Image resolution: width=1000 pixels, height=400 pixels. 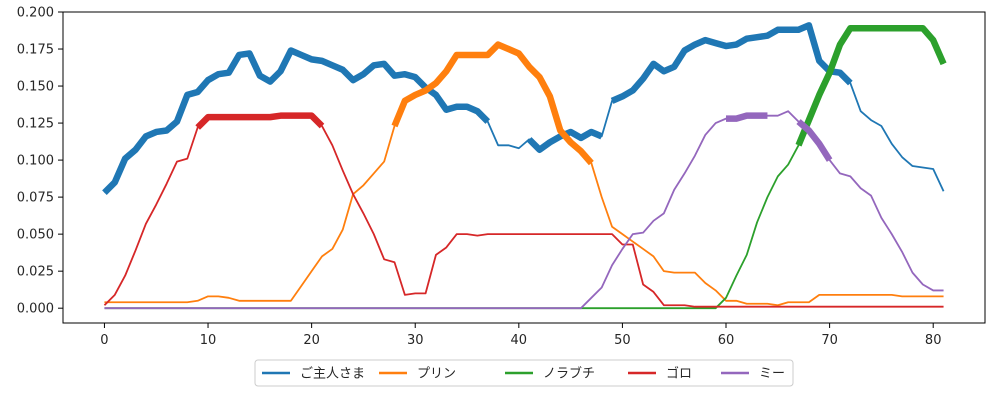 What do you see at coordinates (436, 374) in the screenshot?
I see `legend-label: プリン` at bounding box center [436, 374].